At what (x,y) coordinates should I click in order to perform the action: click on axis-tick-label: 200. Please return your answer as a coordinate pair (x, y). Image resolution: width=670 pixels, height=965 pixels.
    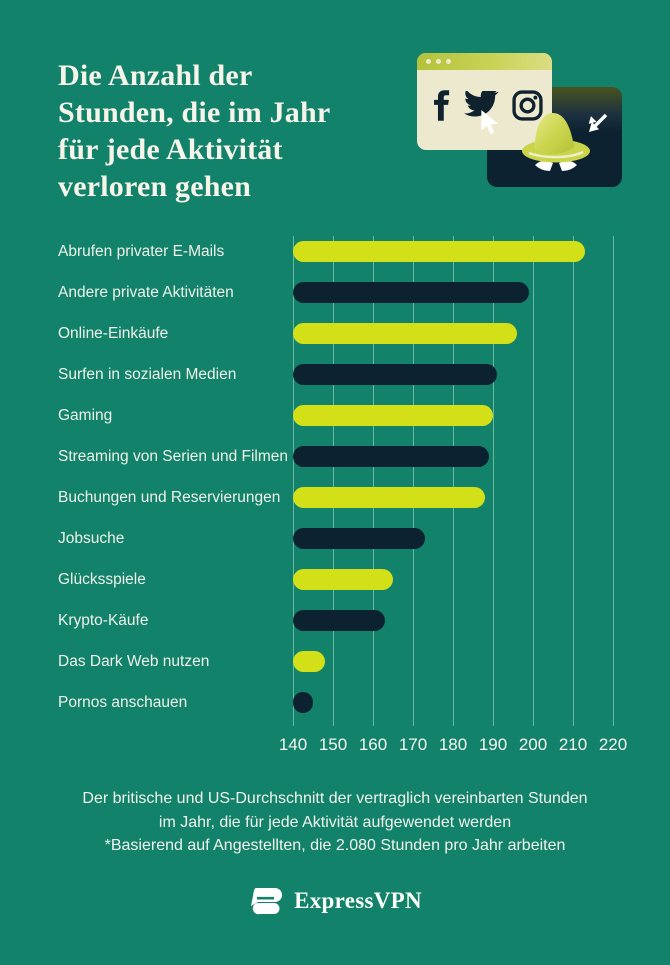
    Looking at the image, I should click on (533, 744).